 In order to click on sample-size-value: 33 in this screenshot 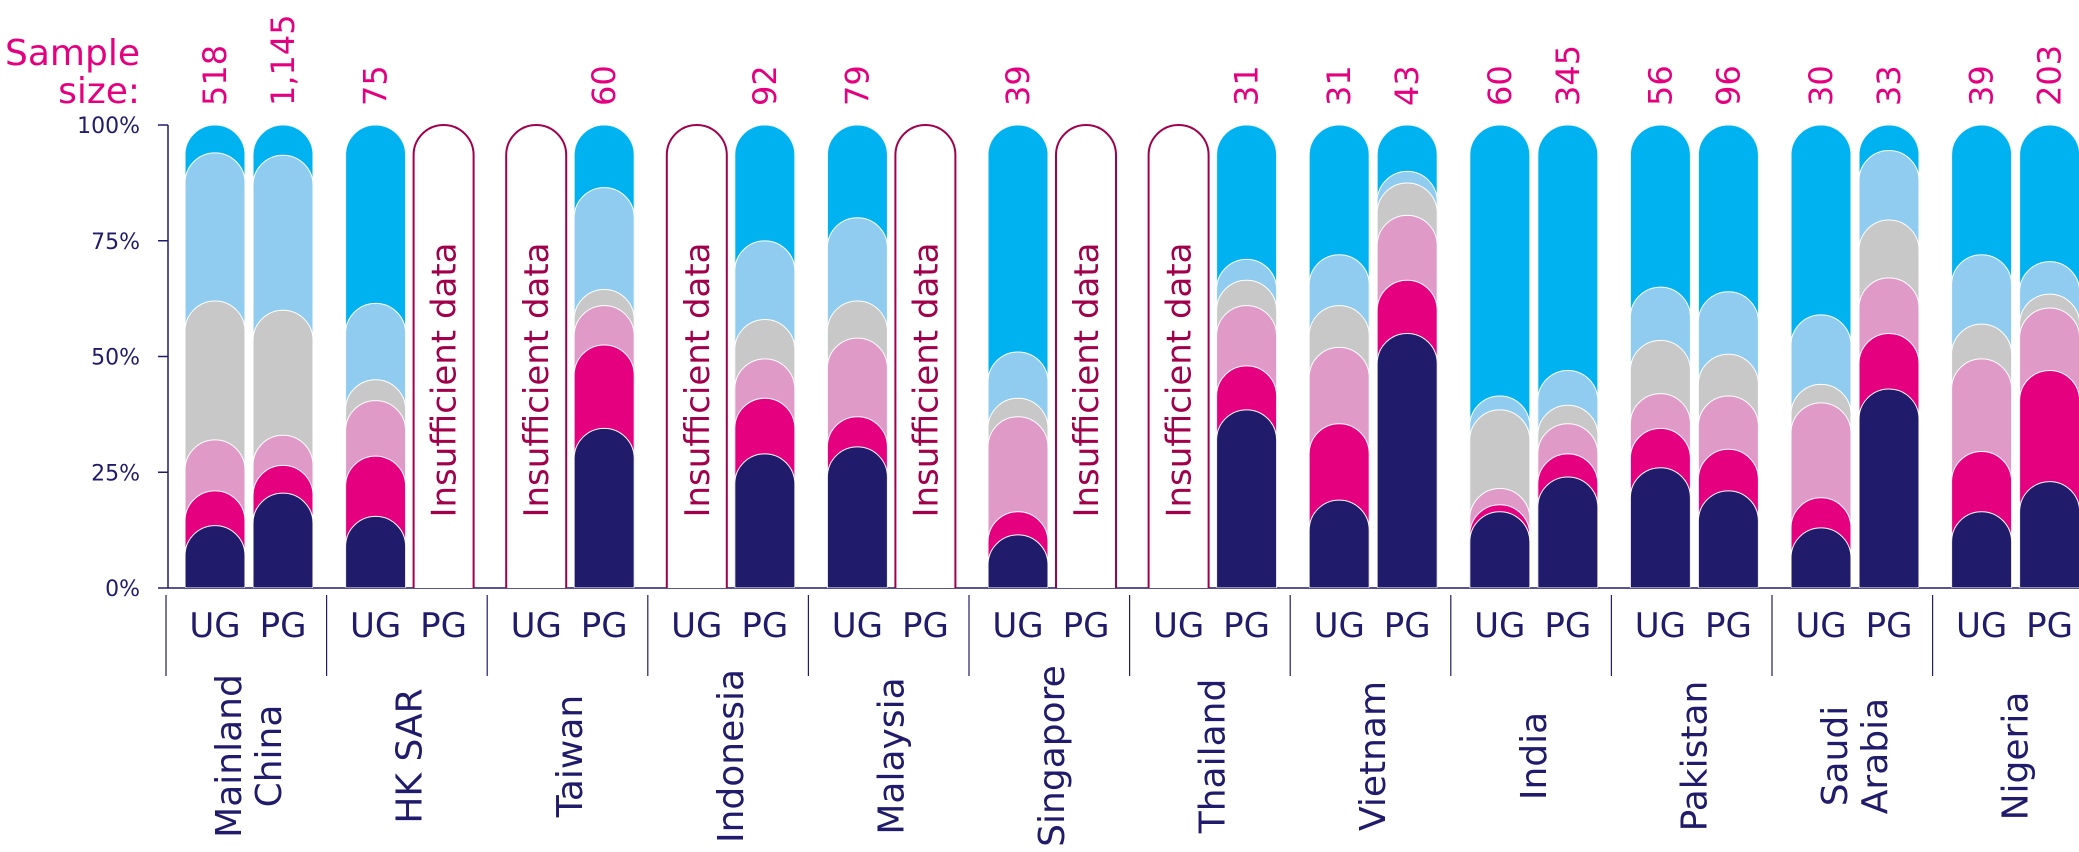, I will do `click(1889, 85)`.